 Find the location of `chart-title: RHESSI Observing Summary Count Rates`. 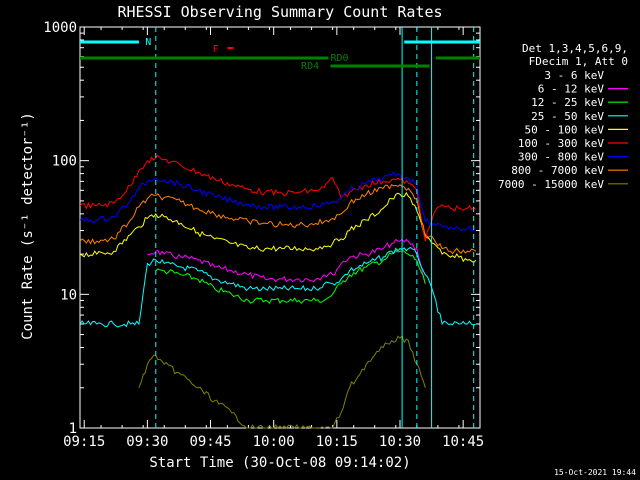

chart-title: RHESSI Observing Summary Count Rates is located at coordinates (279, 12).